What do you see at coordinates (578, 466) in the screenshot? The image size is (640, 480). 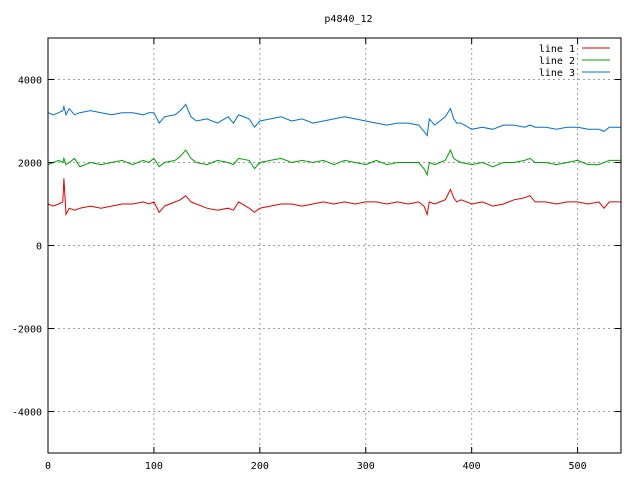 I see `x-tick-label: 500` at bounding box center [578, 466].